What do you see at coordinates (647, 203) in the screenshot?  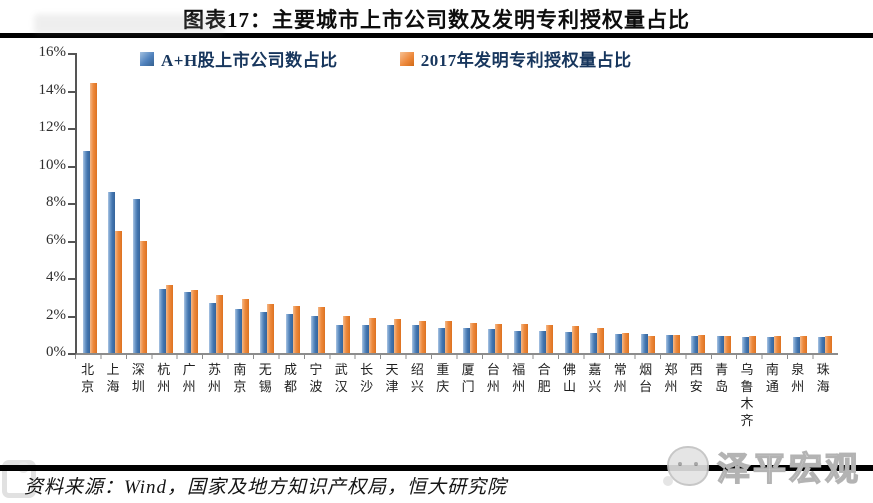 I see `bar-group-烟台` at bounding box center [647, 203].